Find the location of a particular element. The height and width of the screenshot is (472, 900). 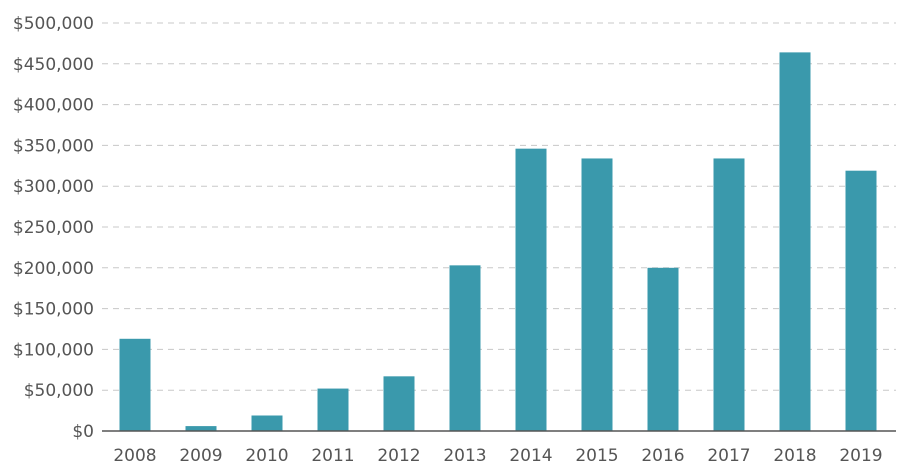

x-tick-label: 2010 is located at coordinates (266, 456).